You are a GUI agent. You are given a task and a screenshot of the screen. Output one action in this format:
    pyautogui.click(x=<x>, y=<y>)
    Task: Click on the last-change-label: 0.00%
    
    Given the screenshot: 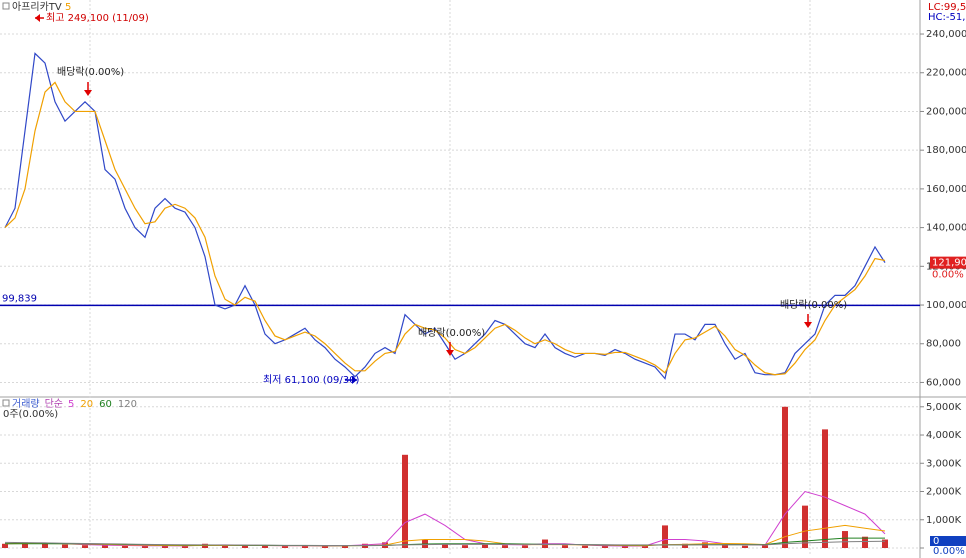 What is the action you would take?
    pyautogui.click(x=948, y=275)
    